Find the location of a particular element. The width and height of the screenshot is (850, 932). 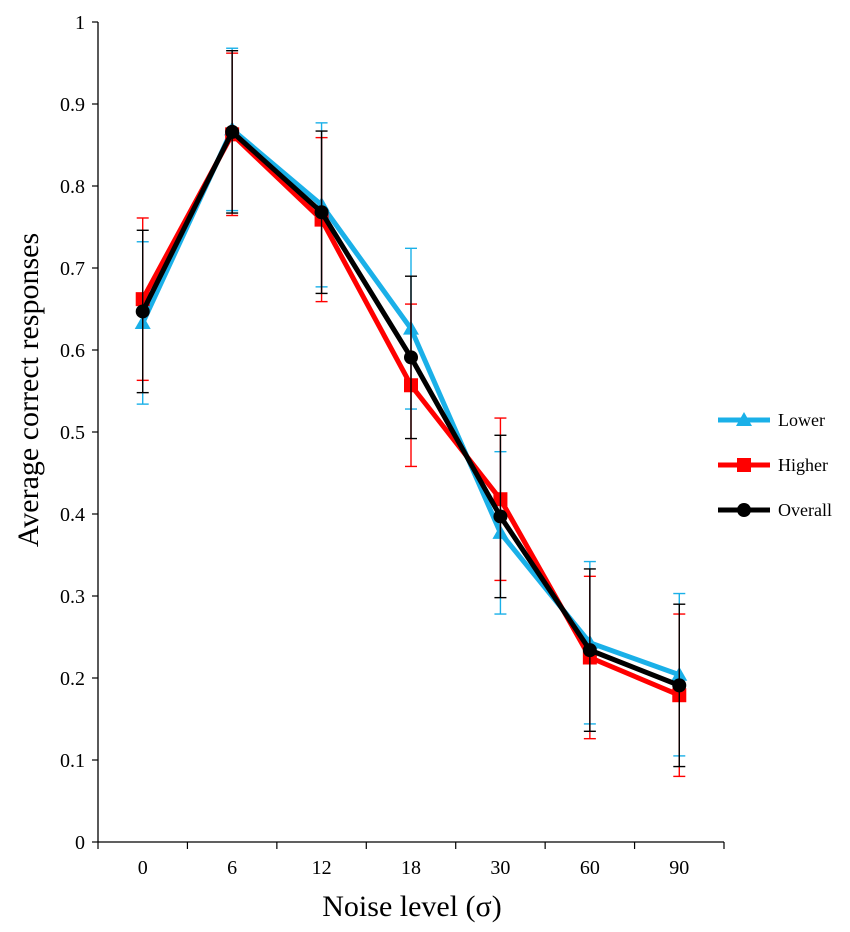

legend-label-higher: Higher is located at coordinates (803, 465).